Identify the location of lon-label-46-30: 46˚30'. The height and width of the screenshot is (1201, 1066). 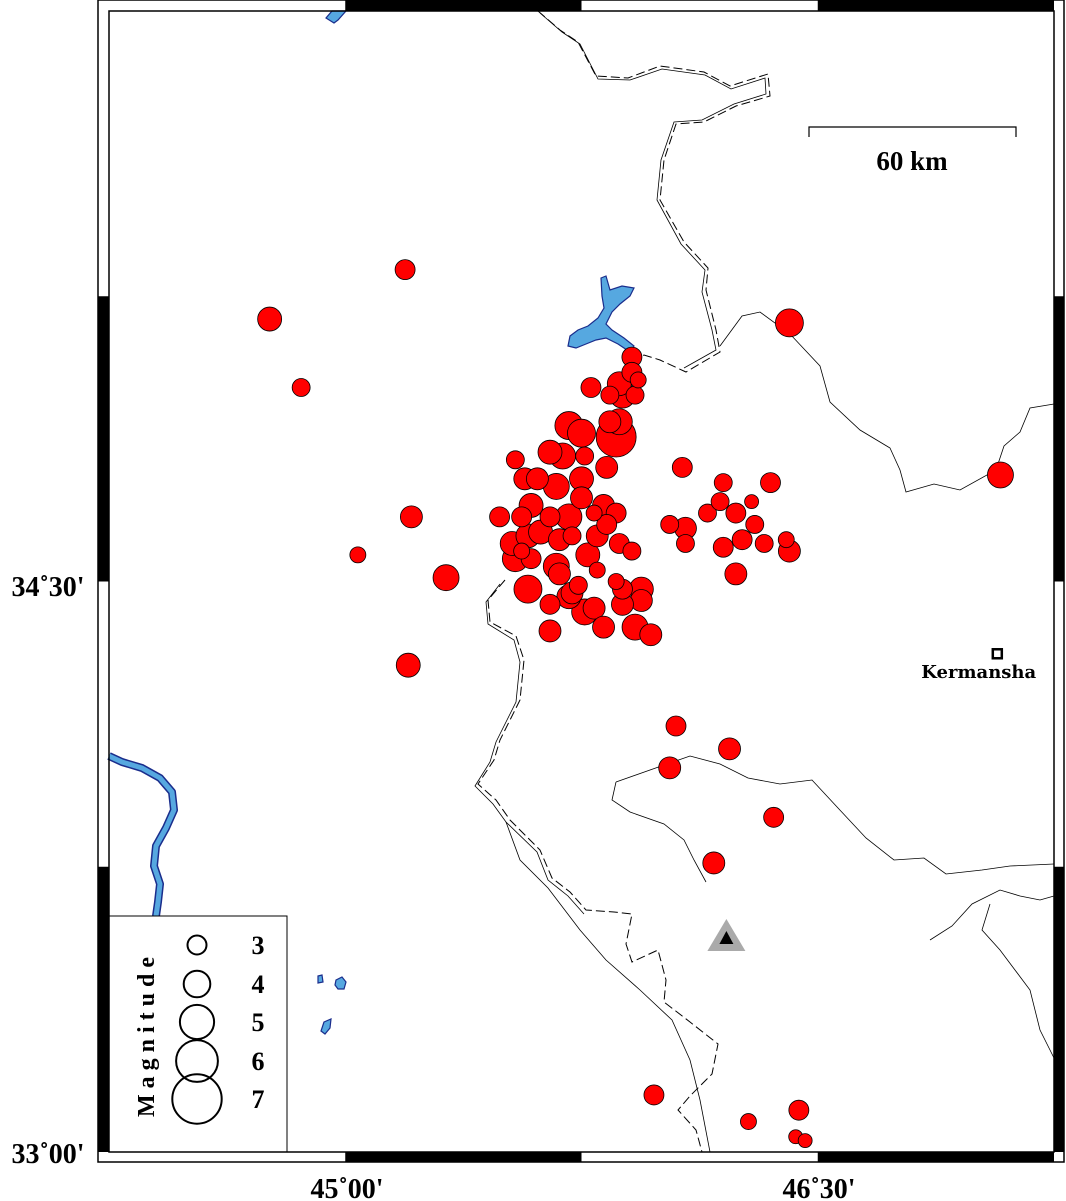
(818, 1187).